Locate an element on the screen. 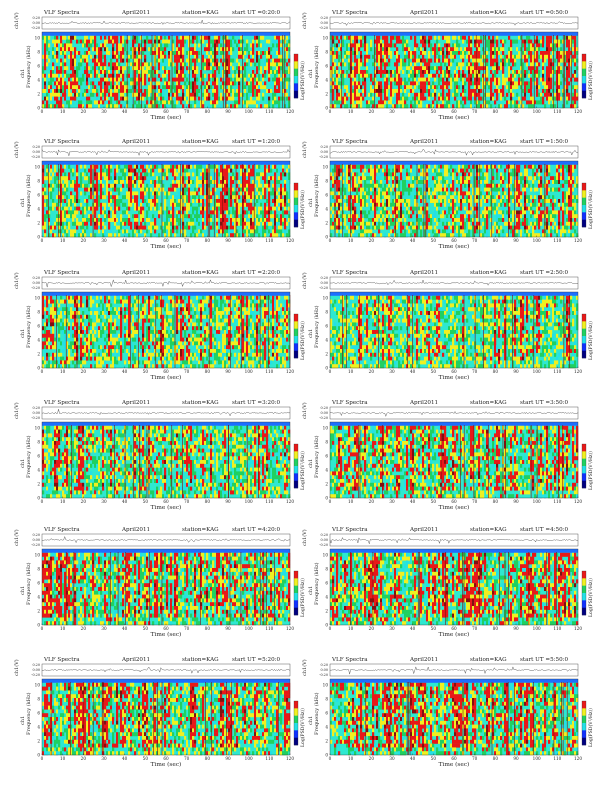  waveform-ytick: 0.20 is located at coordinates (324, 147).